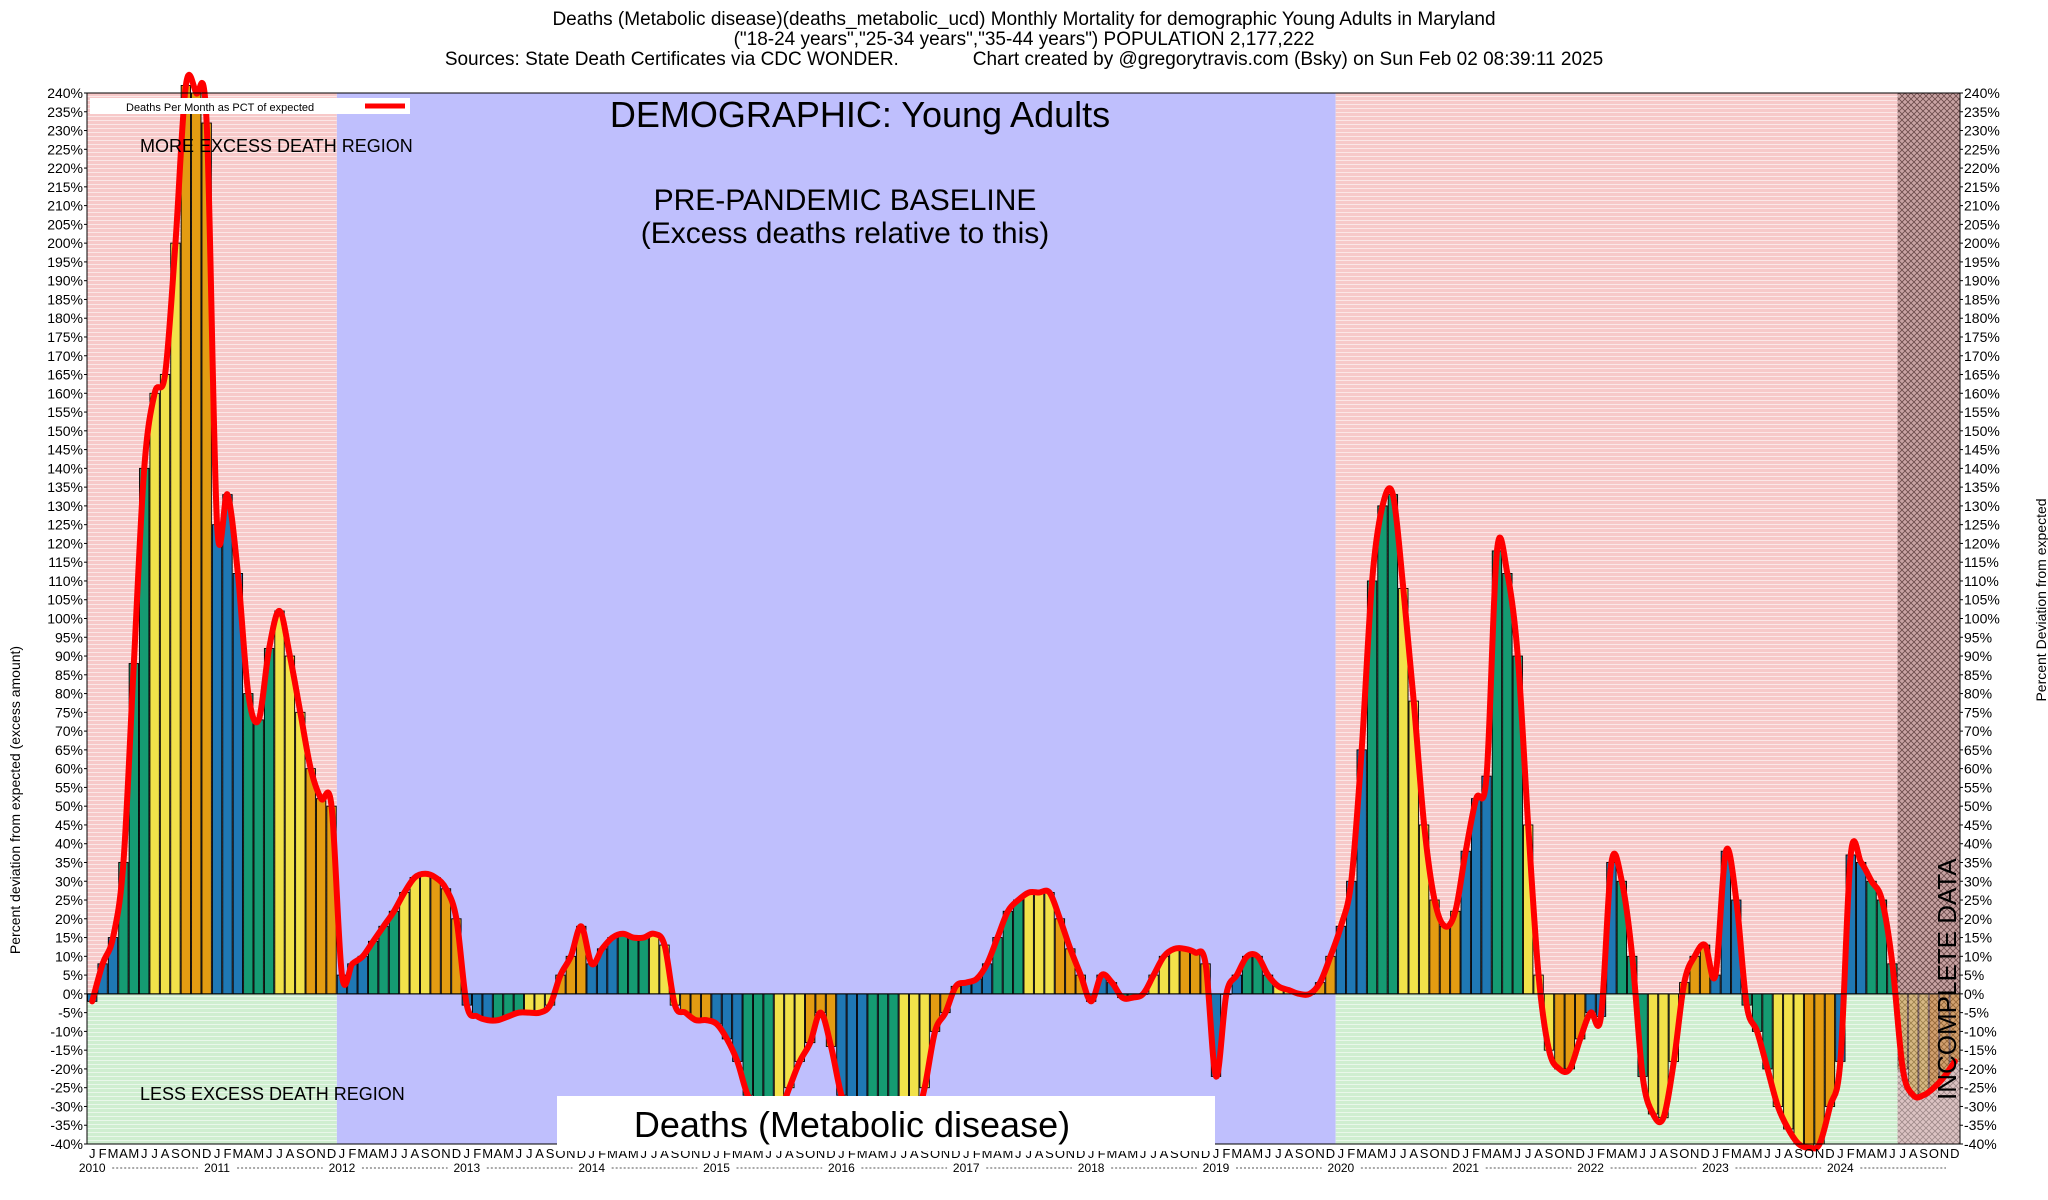 Image resolution: width=2048 pixels, height=1200 pixels. Describe the element at coordinates (1465, 1168) in the screenshot. I see `x-tick-year: 2021` at that location.